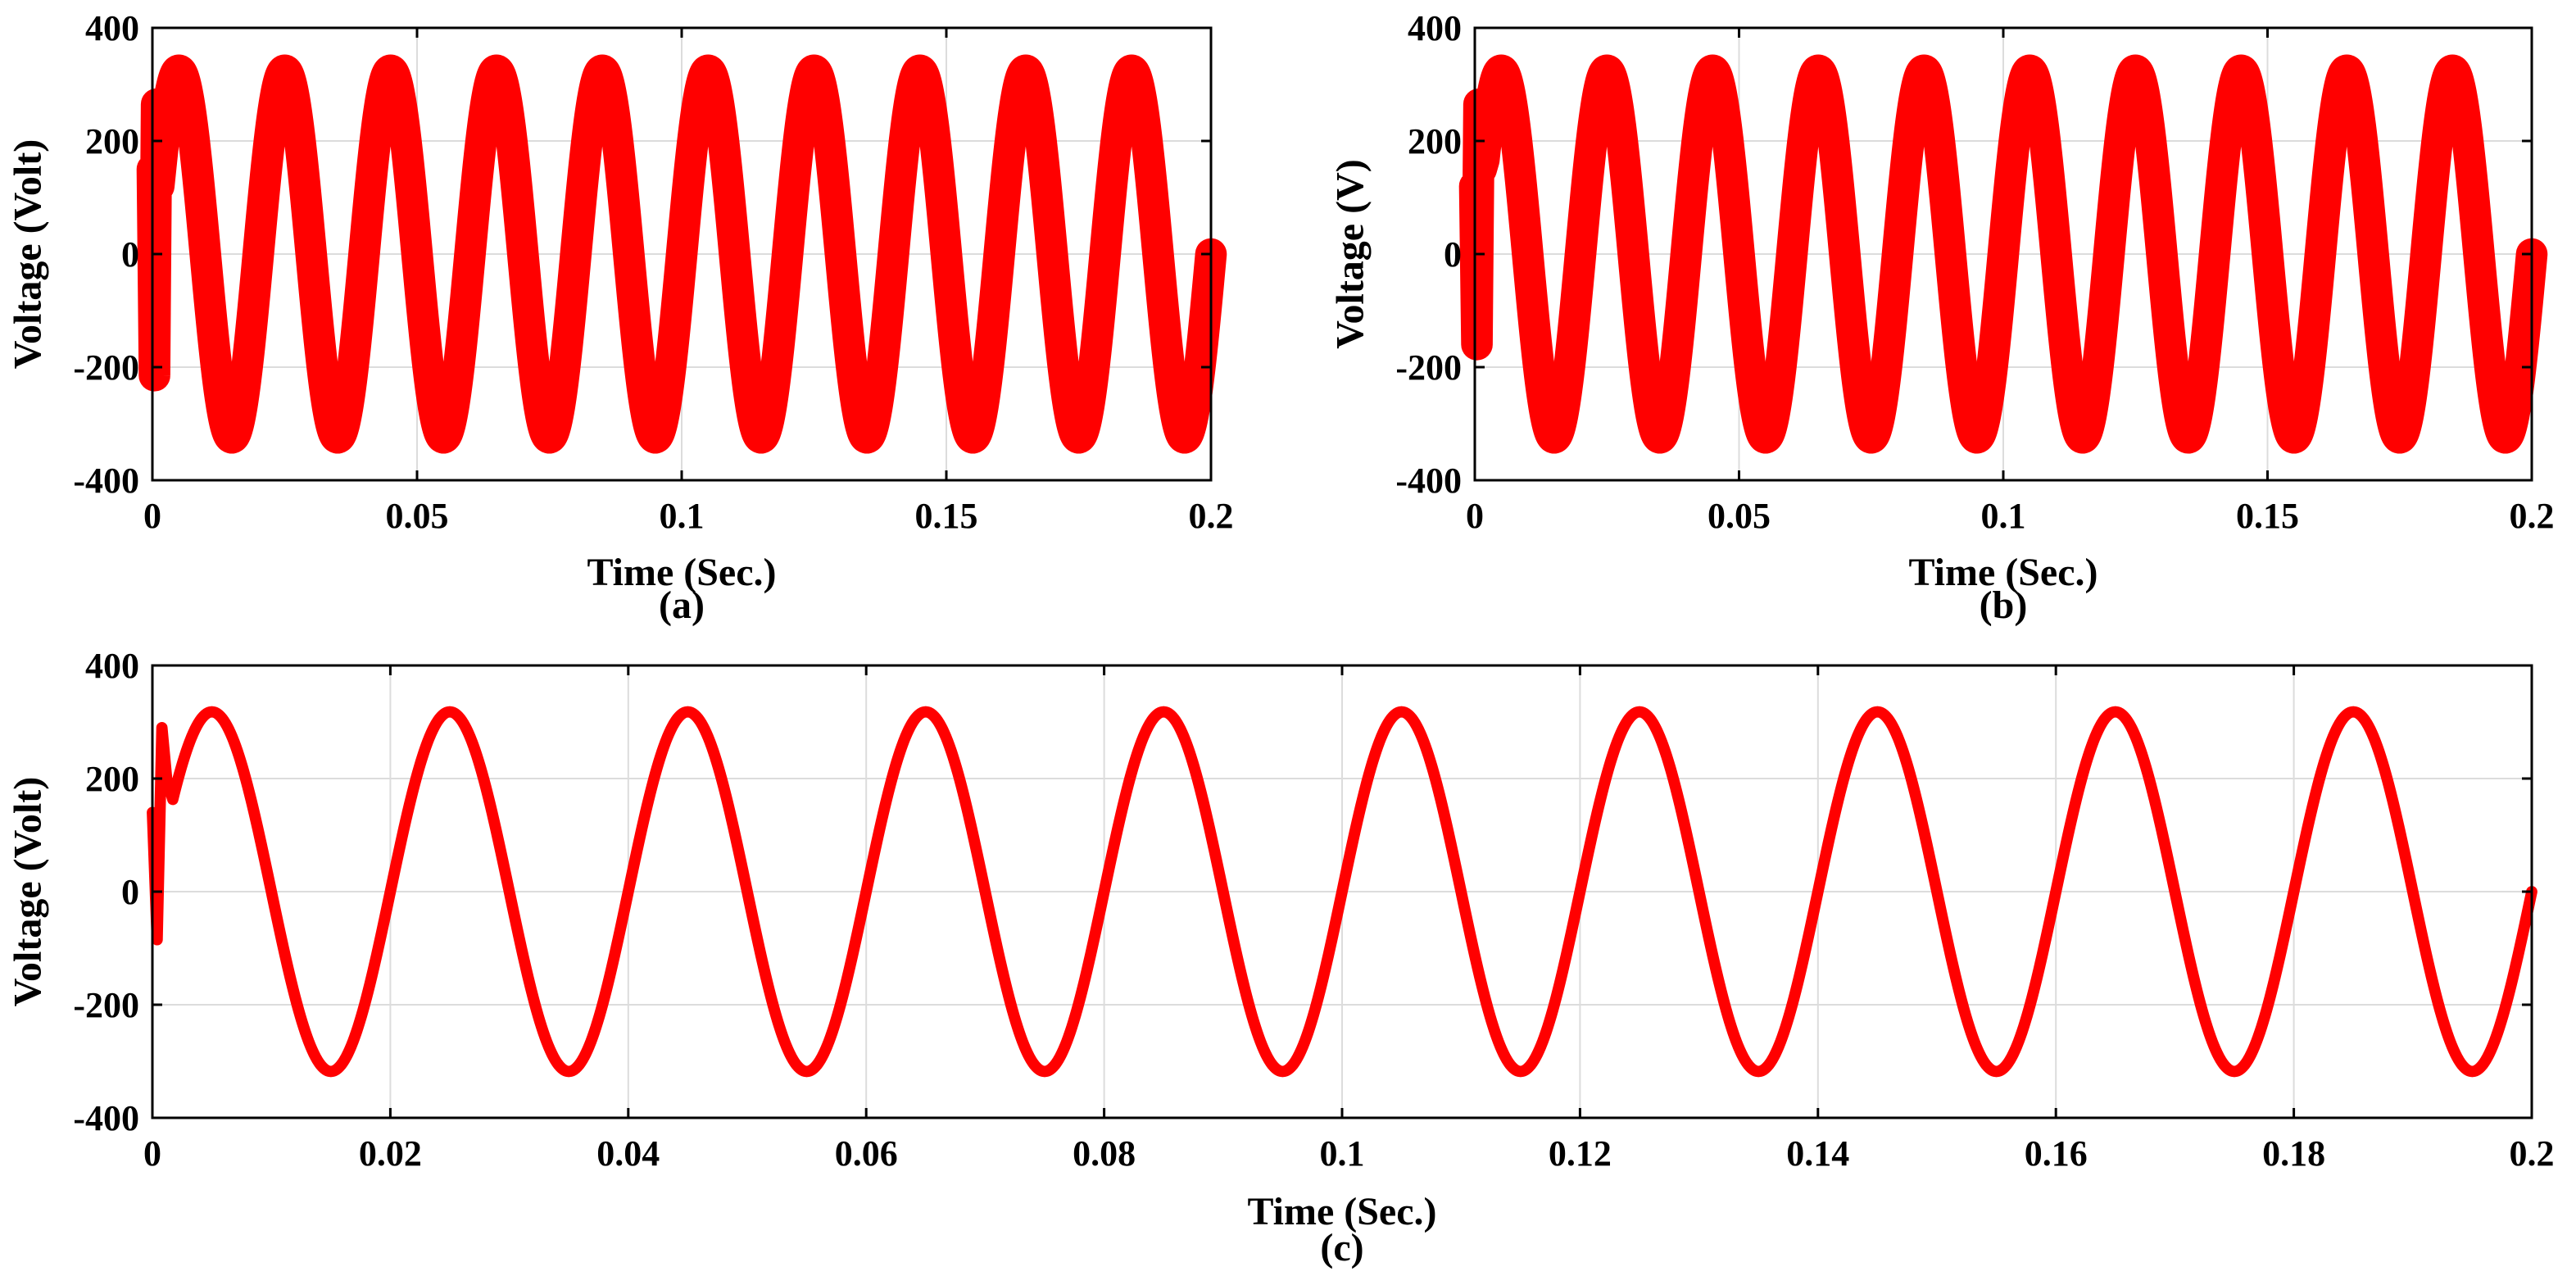  What do you see at coordinates (1104, 1153) in the screenshot?
I see `x-tick-label: 0.08` at bounding box center [1104, 1153].